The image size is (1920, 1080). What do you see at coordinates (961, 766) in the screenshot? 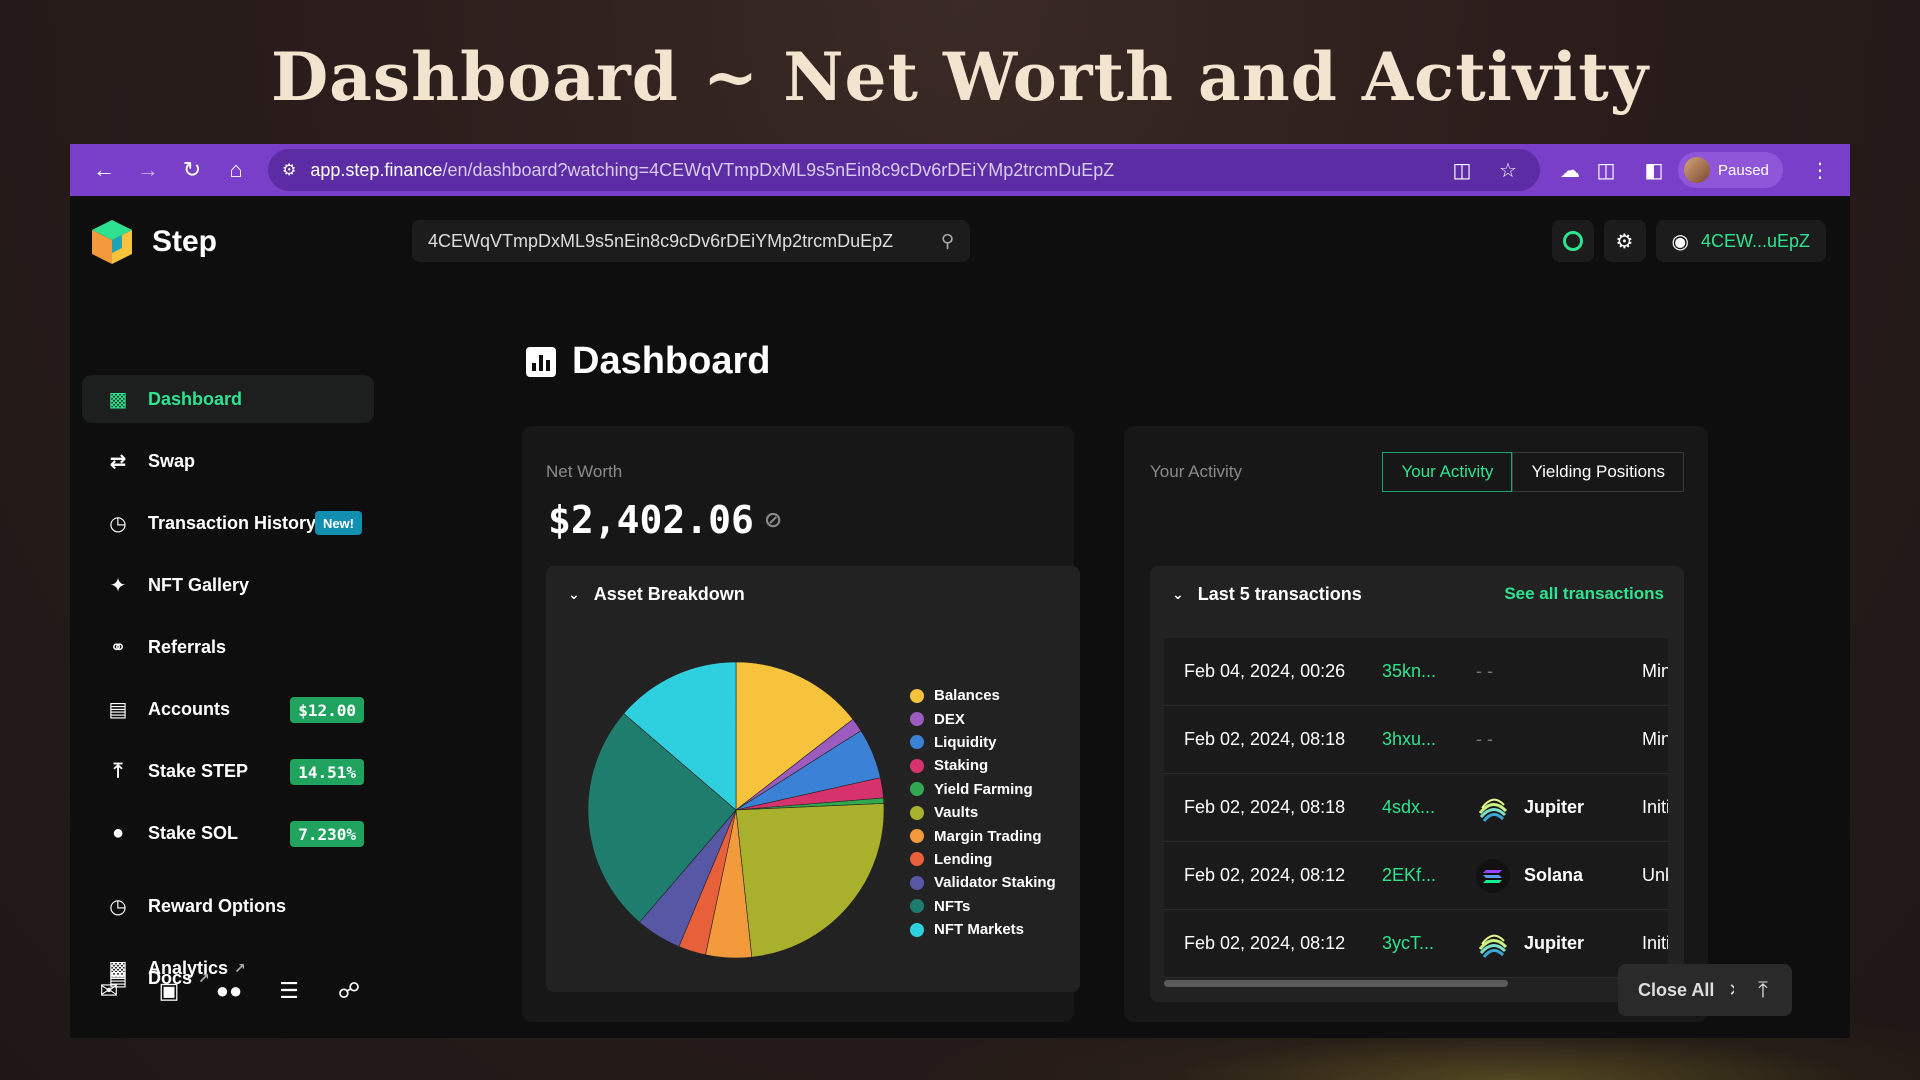
I see `legend-label: Staking` at bounding box center [961, 766].